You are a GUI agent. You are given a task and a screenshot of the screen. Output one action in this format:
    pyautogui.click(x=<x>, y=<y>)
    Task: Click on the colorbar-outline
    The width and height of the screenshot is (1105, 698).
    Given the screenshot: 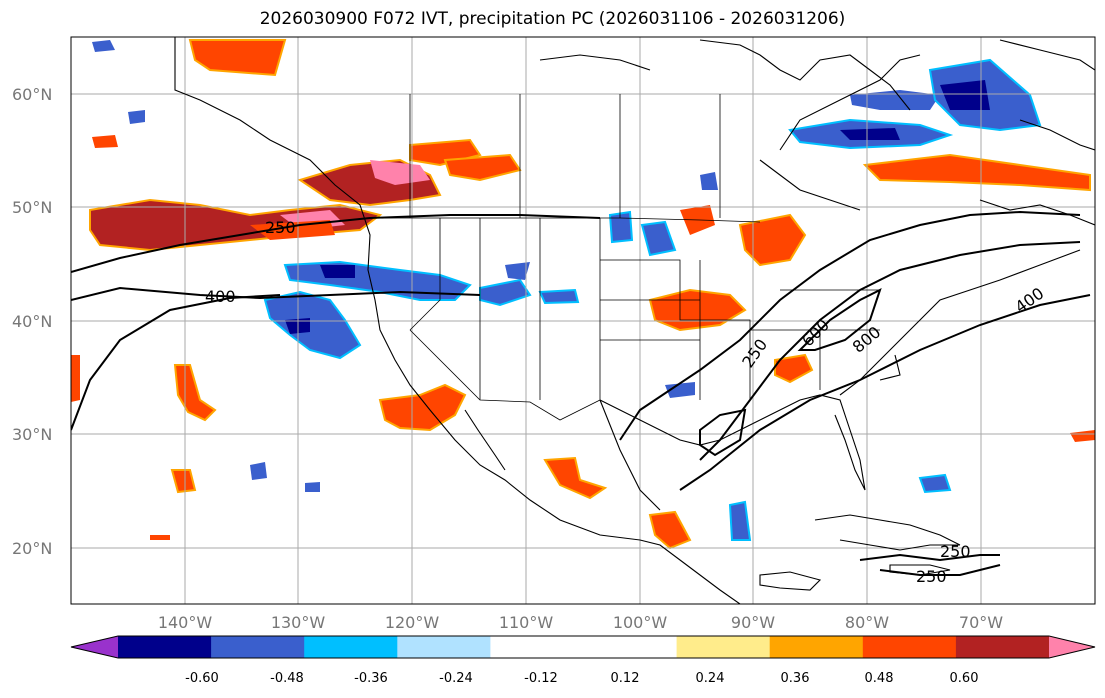 What is the action you would take?
    pyautogui.click(x=583, y=647)
    